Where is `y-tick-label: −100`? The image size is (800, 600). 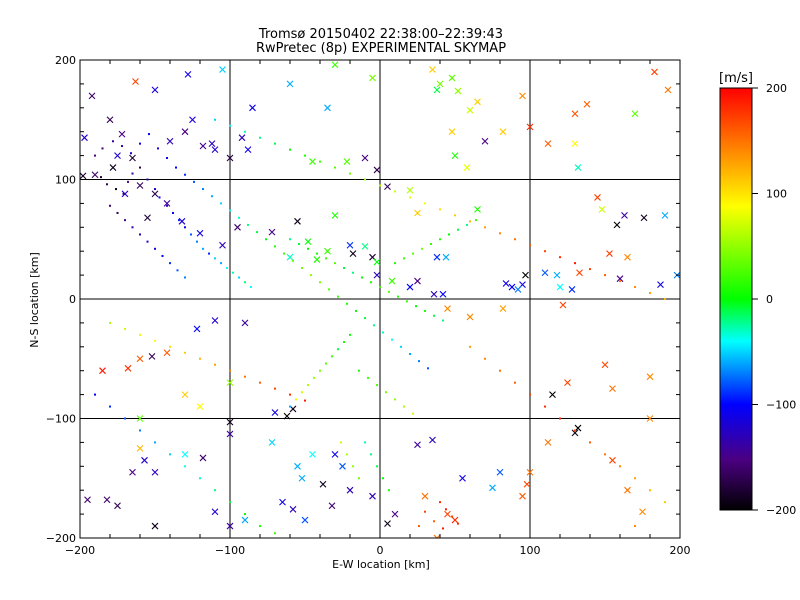
y-tick-label: −100 is located at coordinates (61, 419).